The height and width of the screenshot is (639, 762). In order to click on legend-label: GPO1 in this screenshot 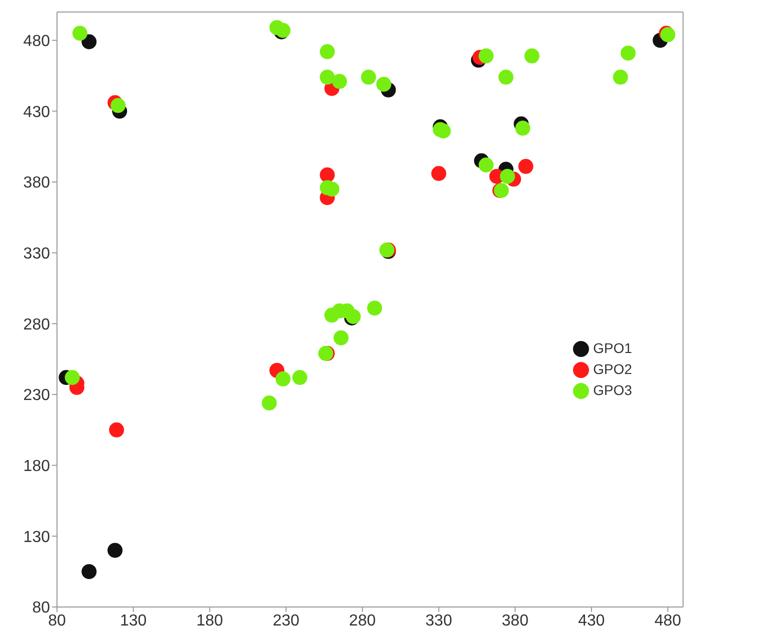, I will do `click(612, 348)`.